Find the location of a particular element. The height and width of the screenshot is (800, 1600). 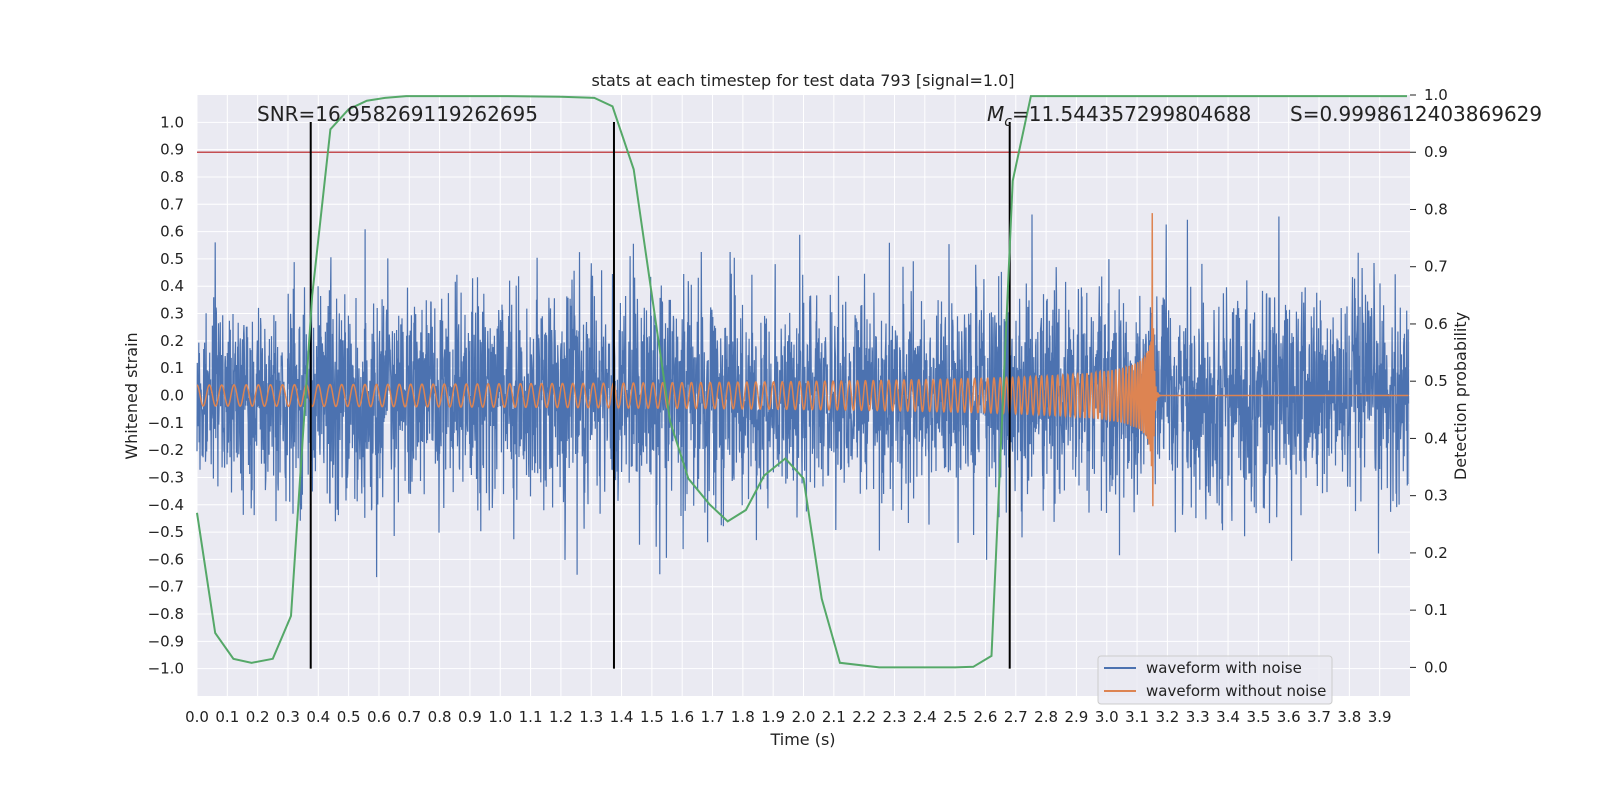

x-tick-label: 0.7 is located at coordinates (409, 717).